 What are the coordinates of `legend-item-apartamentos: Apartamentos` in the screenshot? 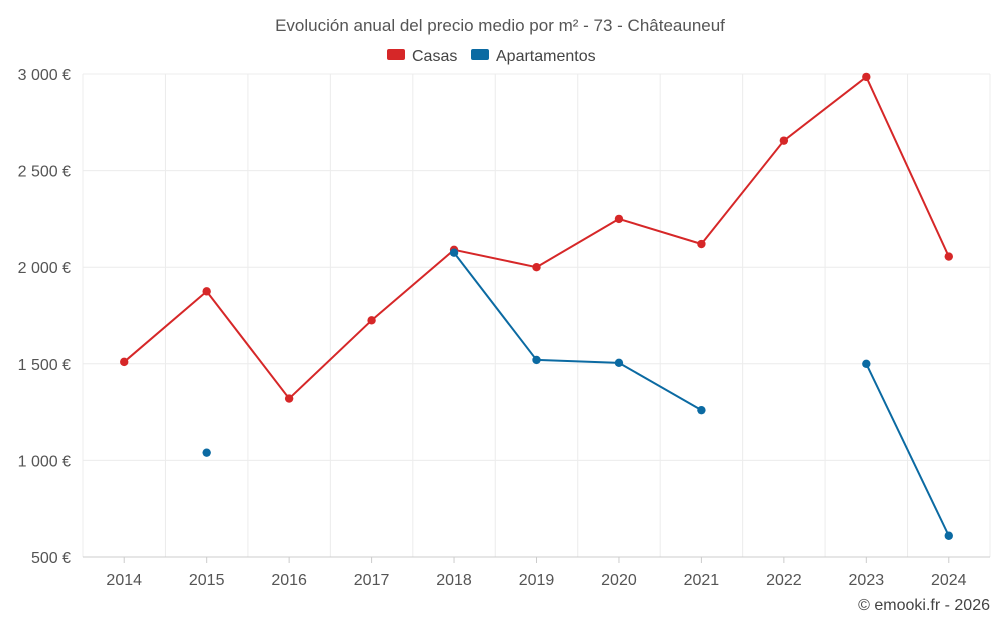 It's located at (533, 56).